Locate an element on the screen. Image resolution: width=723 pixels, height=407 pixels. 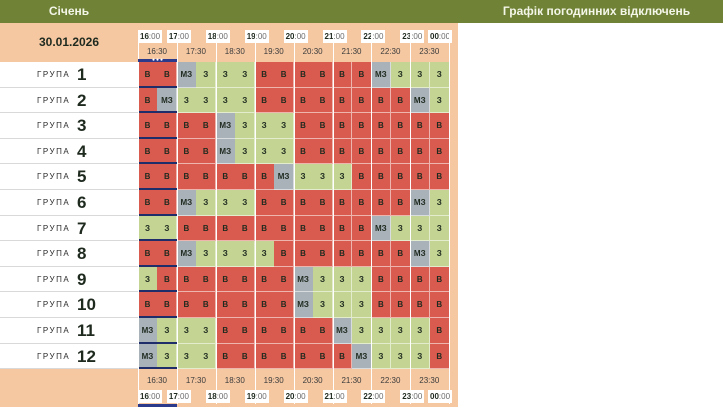
group-row-label: ГРУПА 2 is located at coordinates (69, 100).